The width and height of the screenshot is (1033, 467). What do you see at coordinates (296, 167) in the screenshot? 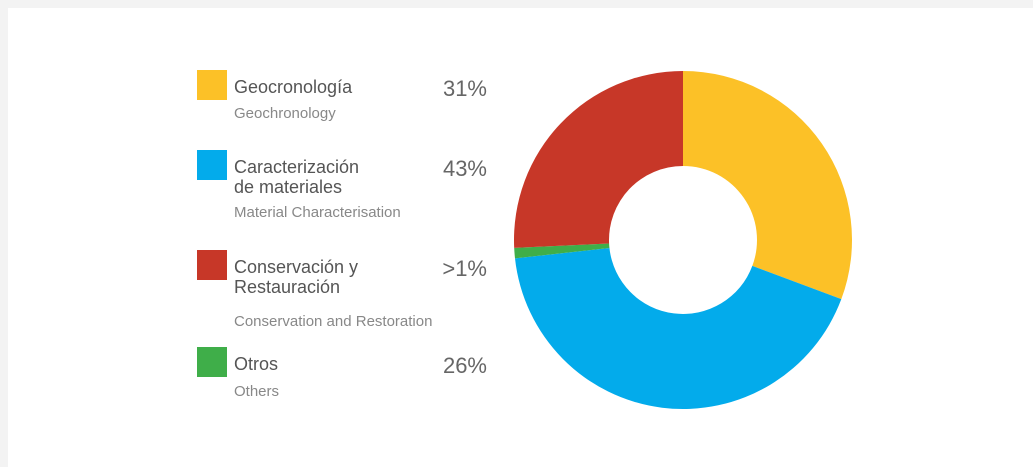
I see `legend-label: Caracterización` at bounding box center [296, 167].